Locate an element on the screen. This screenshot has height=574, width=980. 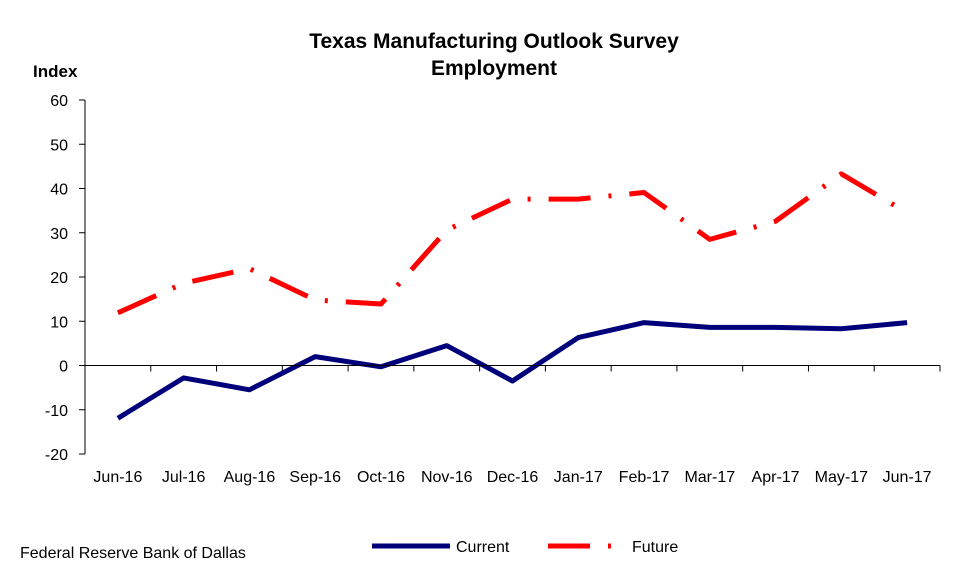
y-tick-label: 40 is located at coordinates (59, 190).